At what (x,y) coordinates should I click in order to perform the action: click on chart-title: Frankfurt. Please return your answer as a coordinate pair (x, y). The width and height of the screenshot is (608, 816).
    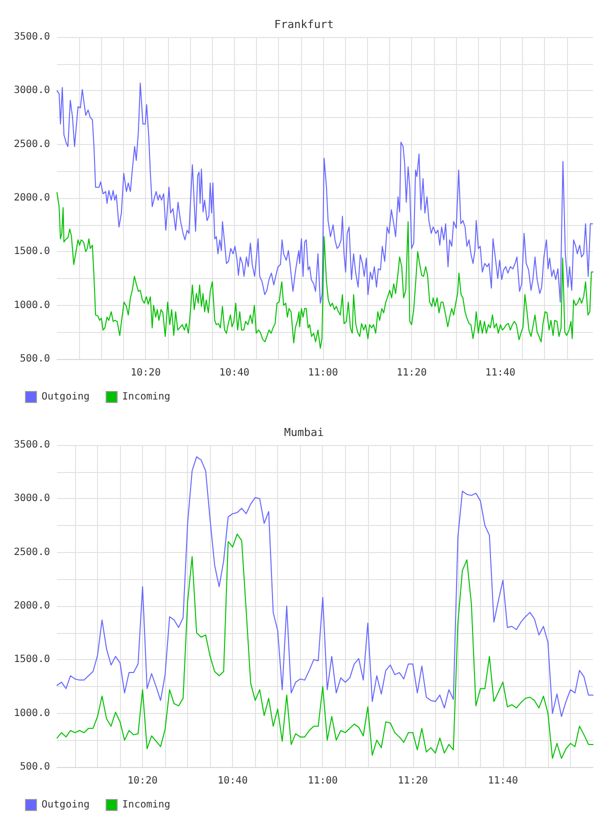
    Looking at the image, I should click on (304, 24).